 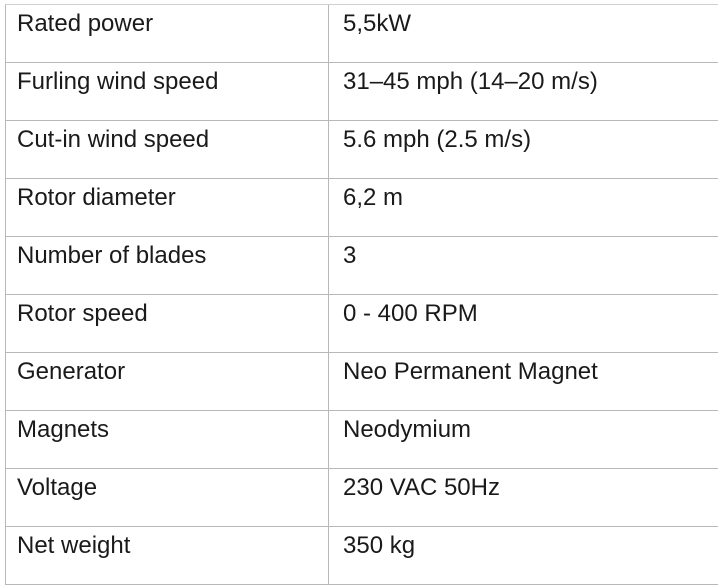 What do you see at coordinates (167, 555) in the screenshot?
I see `spec-label: Net weight` at bounding box center [167, 555].